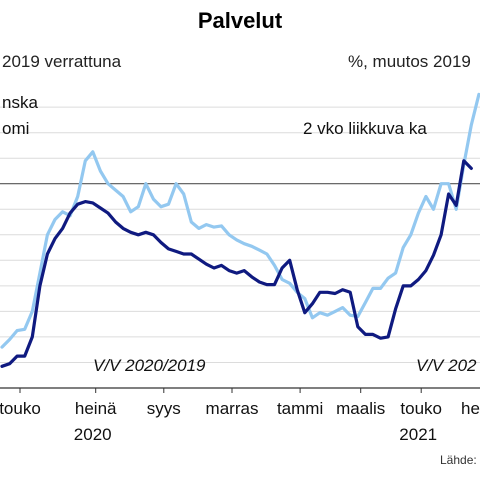 Image resolution: width=480 pixels, height=480 pixels. Describe the element at coordinates (418, 434) in the screenshot. I see `year-label: 2021` at that location.